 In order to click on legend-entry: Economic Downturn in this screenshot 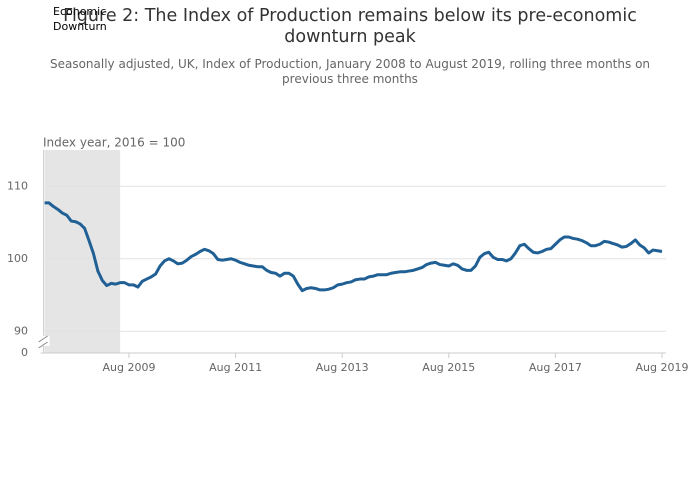, I will do `click(80, 19)`.